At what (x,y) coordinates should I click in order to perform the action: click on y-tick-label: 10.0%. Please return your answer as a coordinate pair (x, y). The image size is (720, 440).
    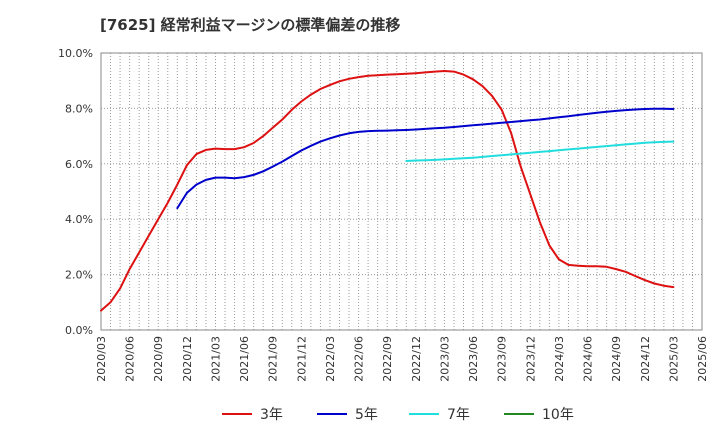
    Looking at the image, I should click on (75, 53).